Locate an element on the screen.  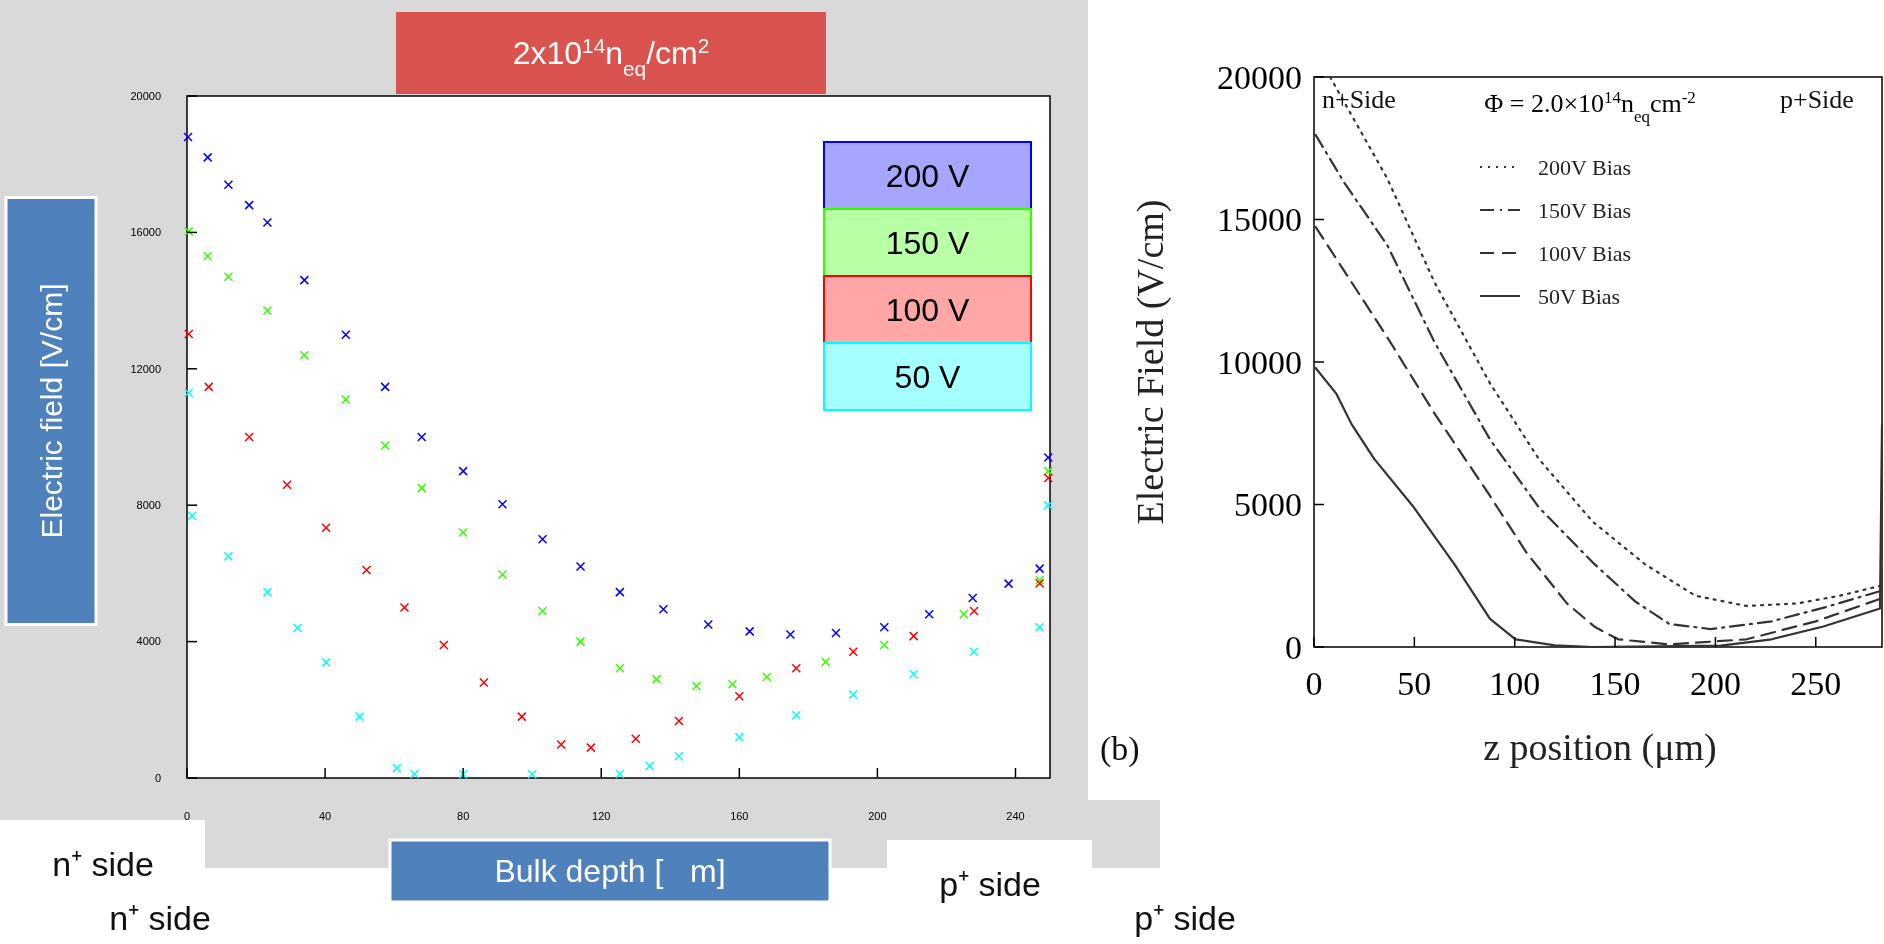
chart-title: 2x10$^{14}$n$_{eq}$/cm$^{2}$ is located at coordinates (611, 56).